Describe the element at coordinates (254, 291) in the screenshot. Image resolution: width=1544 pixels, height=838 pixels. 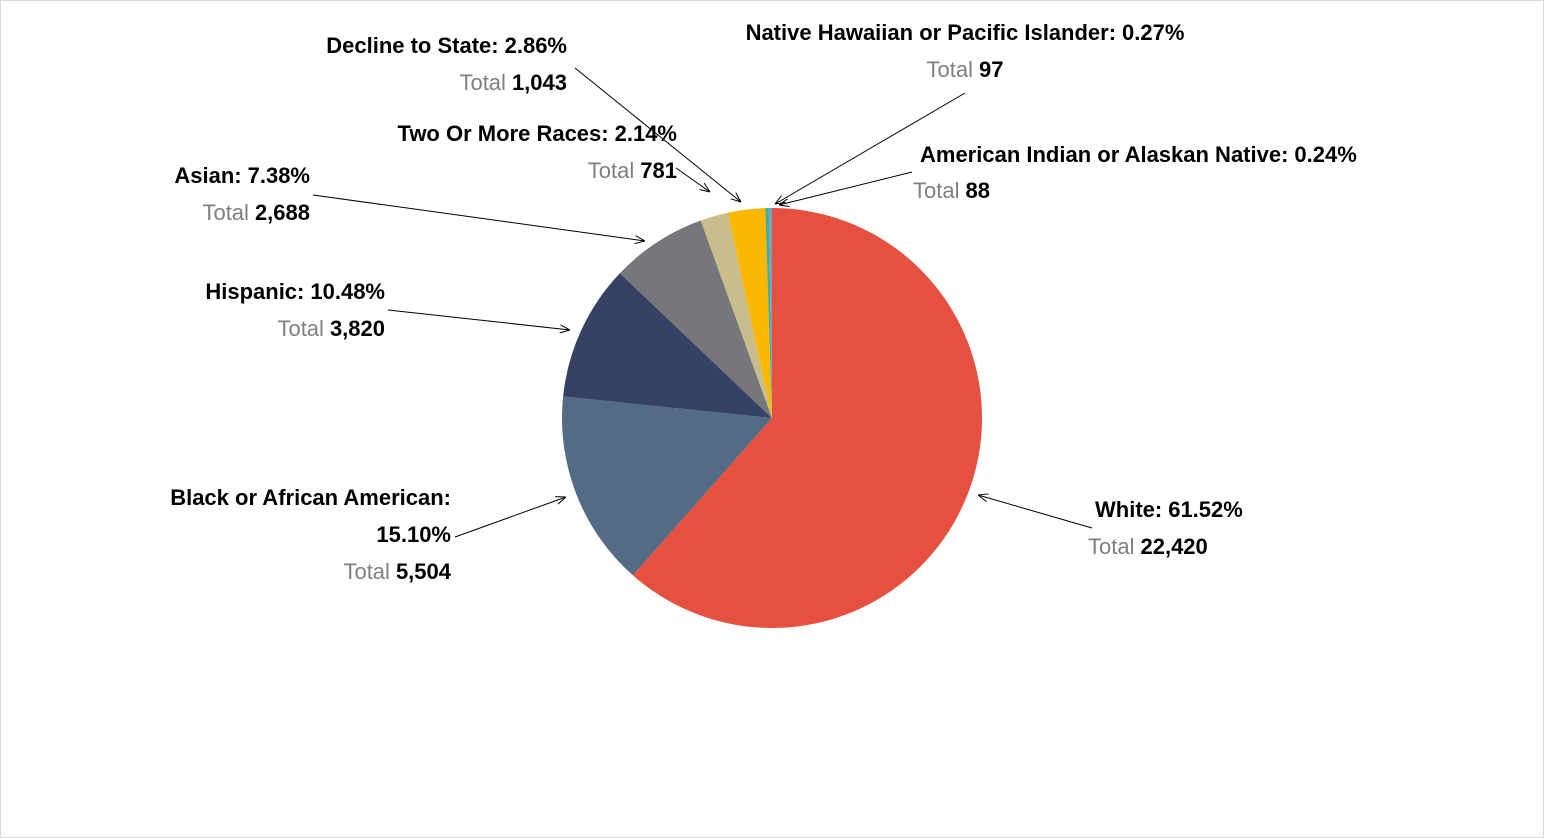
I see `slice-category: Hispanic:` at that location.